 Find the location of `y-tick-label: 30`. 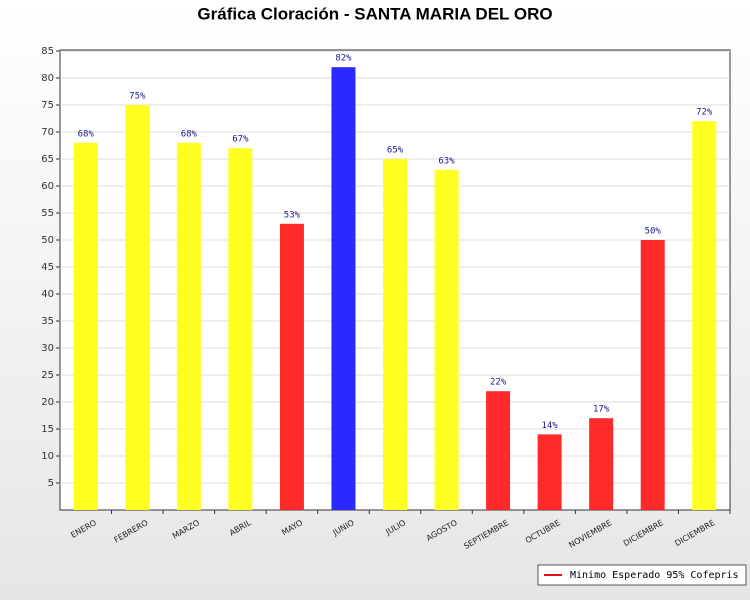

y-tick-label: 30 is located at coordinates (47, 348).